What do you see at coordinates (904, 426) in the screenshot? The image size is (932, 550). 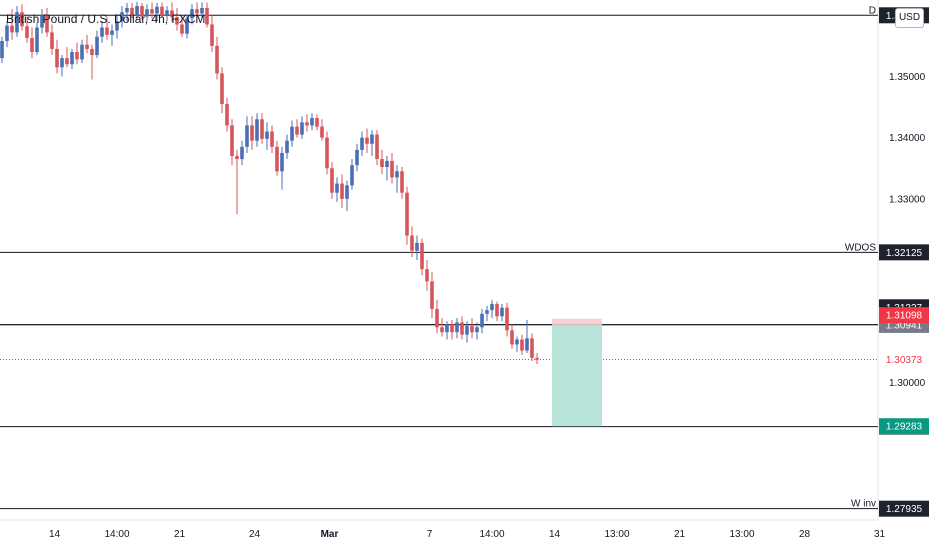 I see `price-tag: 1.29283` at bounding box center [904, 426].